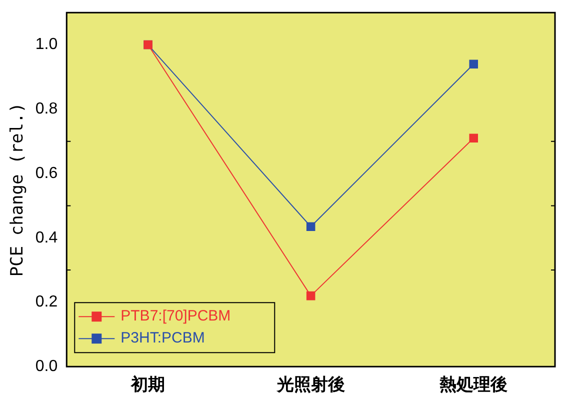 The width and height of the screenshot is (565, 403). Describe the element at coordinates (175, 316) in the screenshot. I see `legend-label: PTB7:[70]PCBM` at that location.